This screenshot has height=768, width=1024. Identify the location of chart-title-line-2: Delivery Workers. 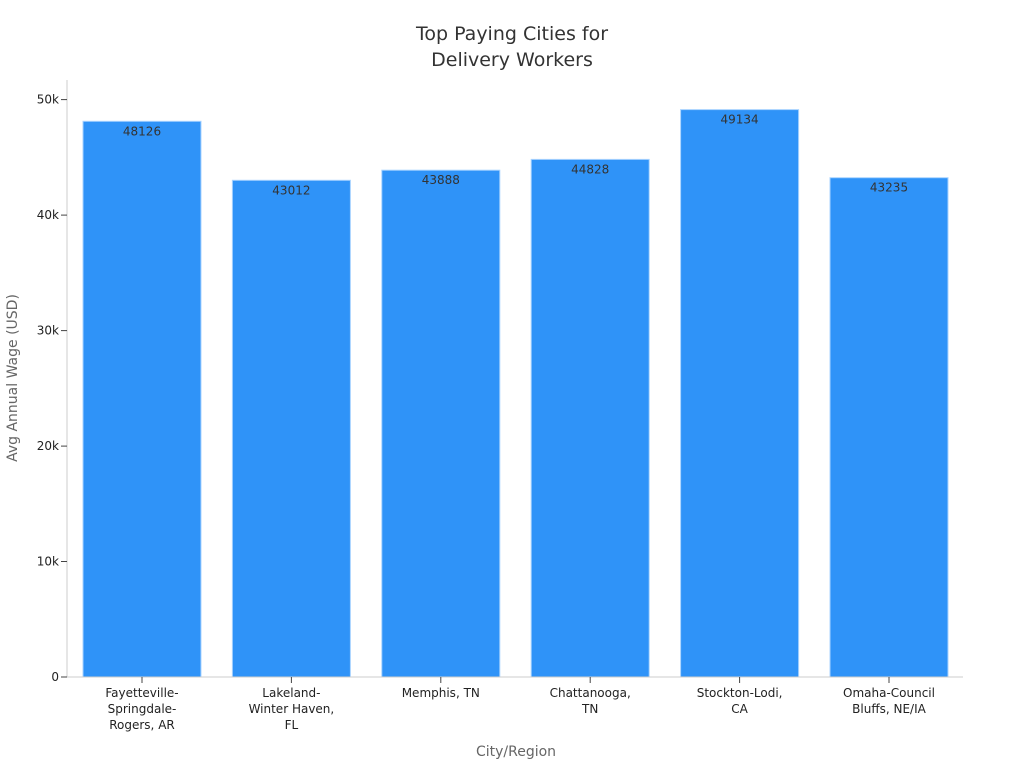
(512, 60).